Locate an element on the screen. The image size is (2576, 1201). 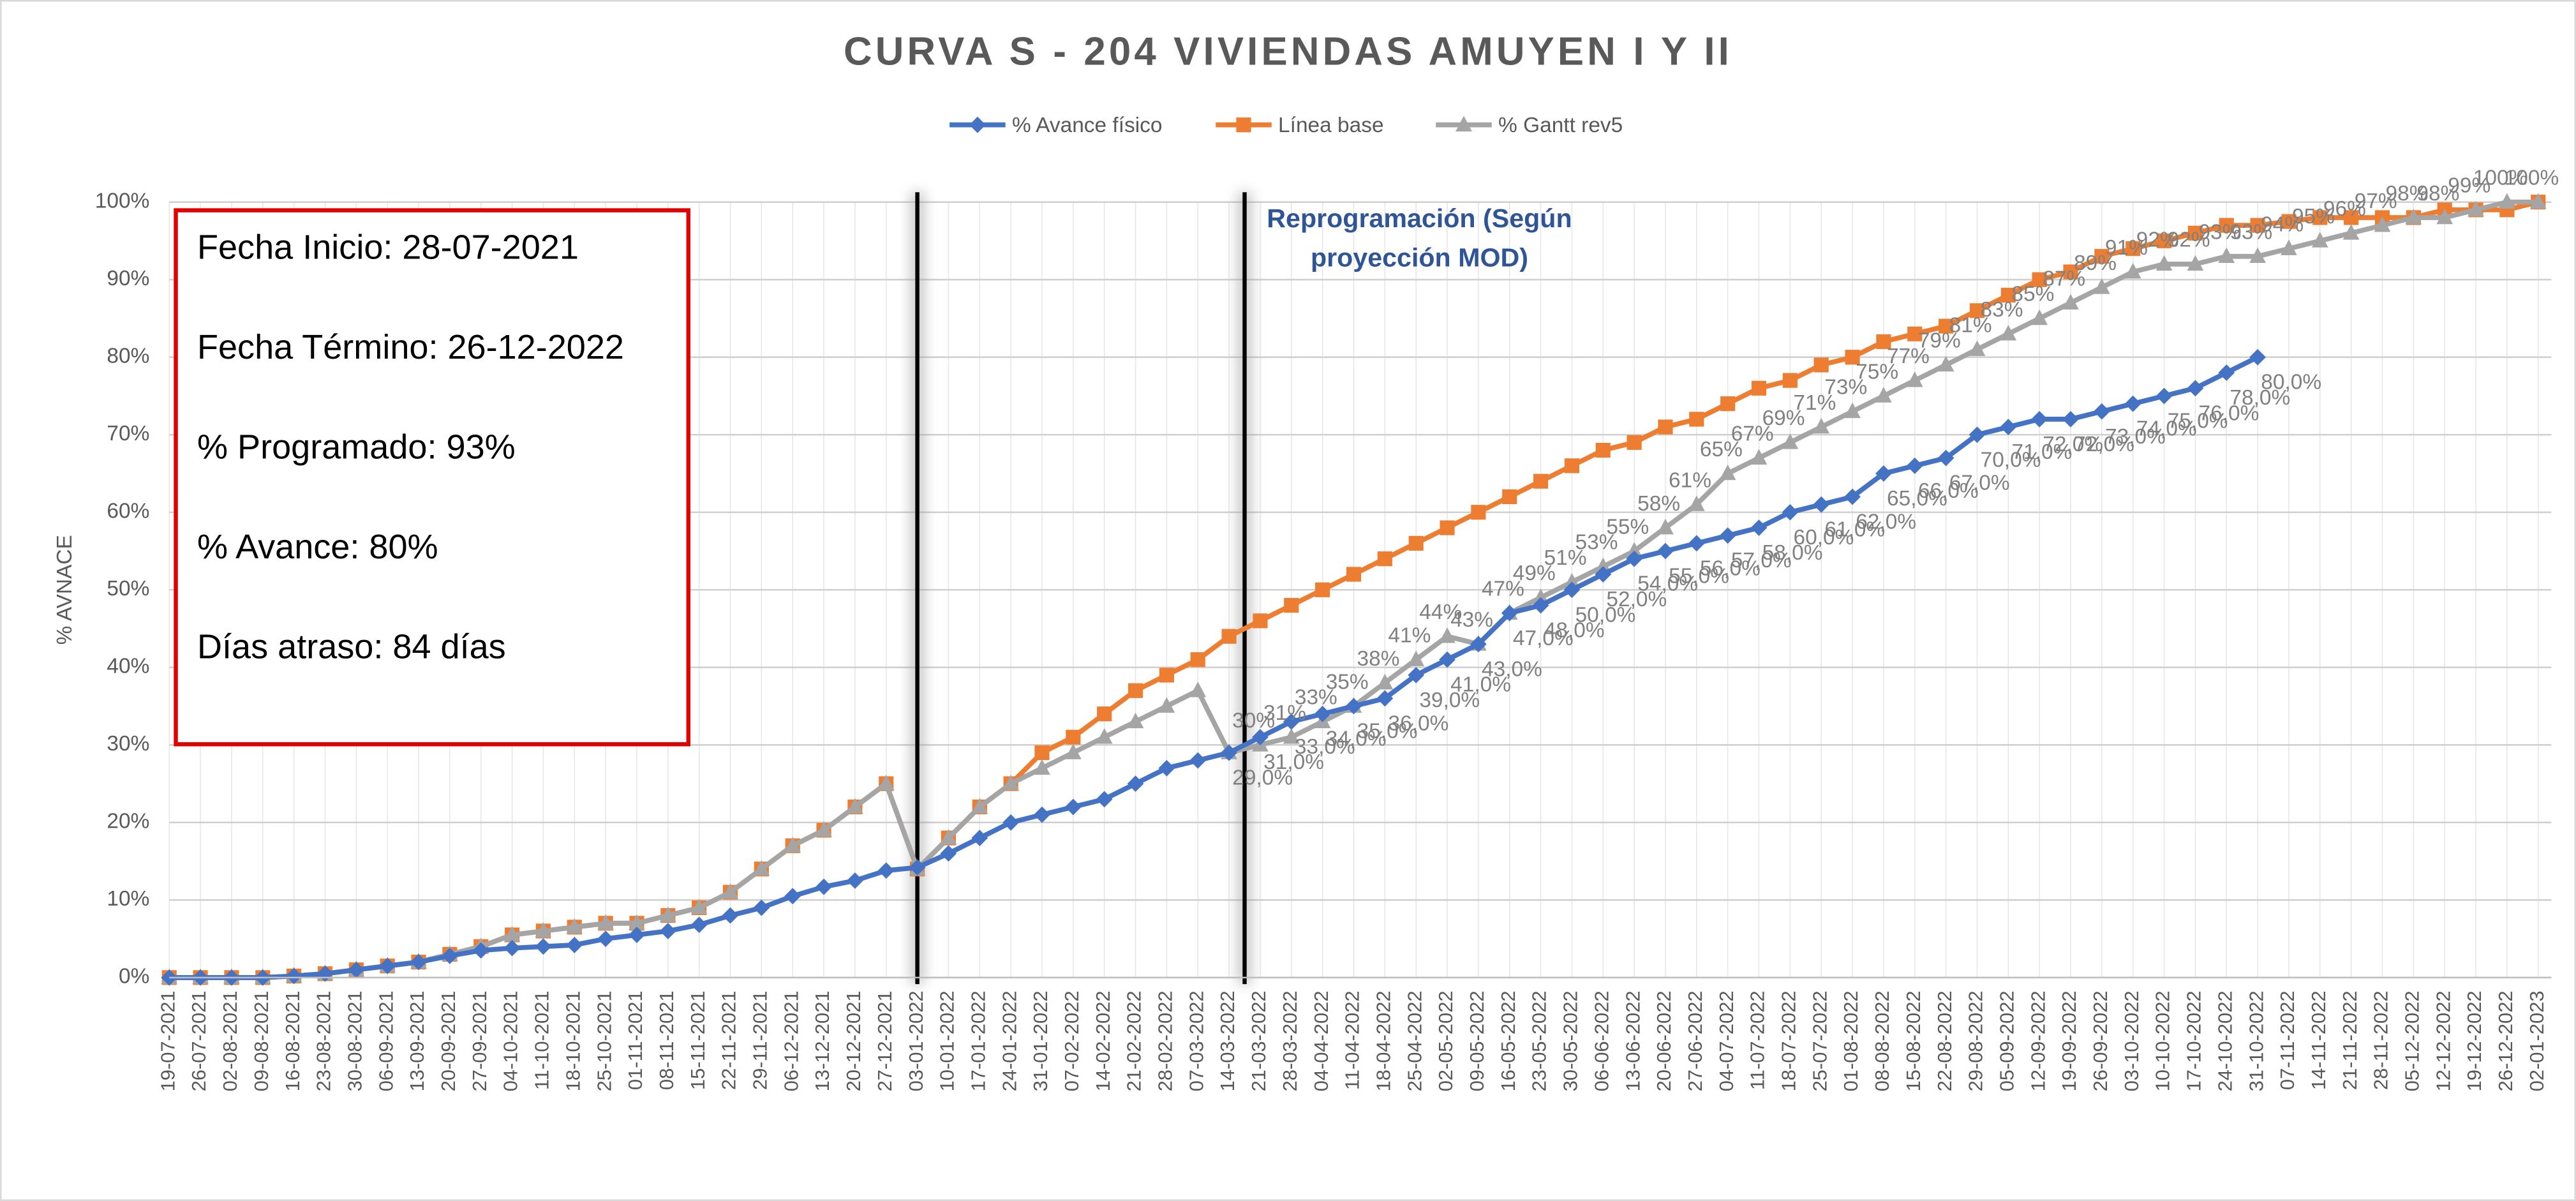
x-tick-label: 29-08-2022 is located at coordinates (1976, 1040).